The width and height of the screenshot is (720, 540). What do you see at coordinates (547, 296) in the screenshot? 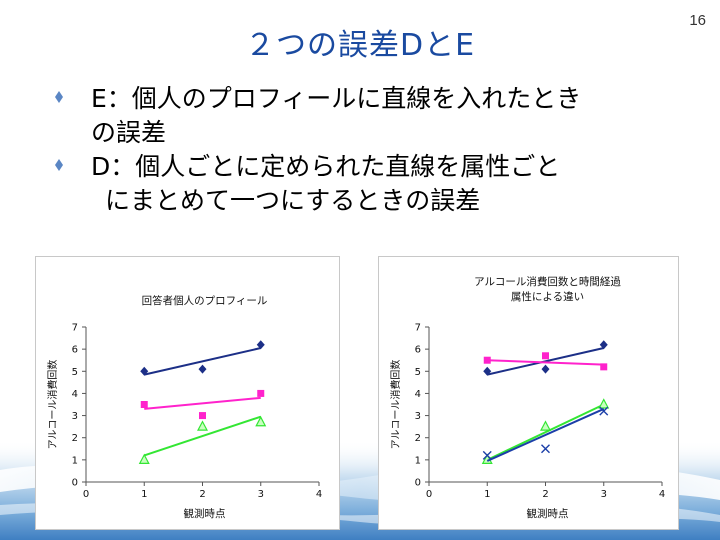
I see `chart-subtitle: 属性による違い` at bounding box center [547, 296].